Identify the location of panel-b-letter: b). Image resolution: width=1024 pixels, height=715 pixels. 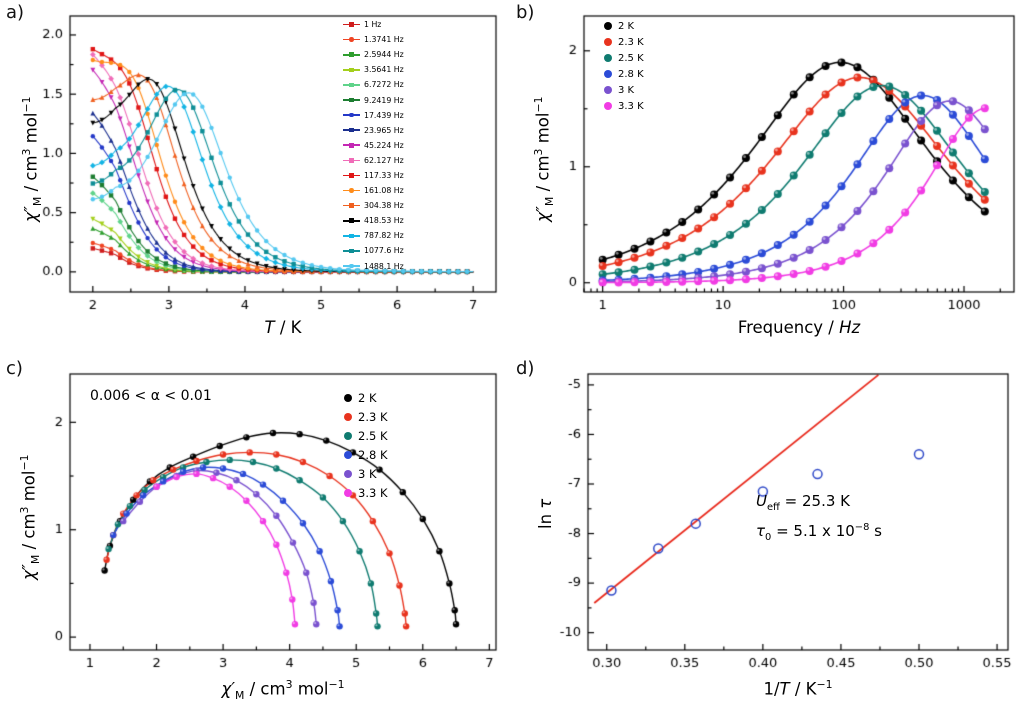
(525, 12).